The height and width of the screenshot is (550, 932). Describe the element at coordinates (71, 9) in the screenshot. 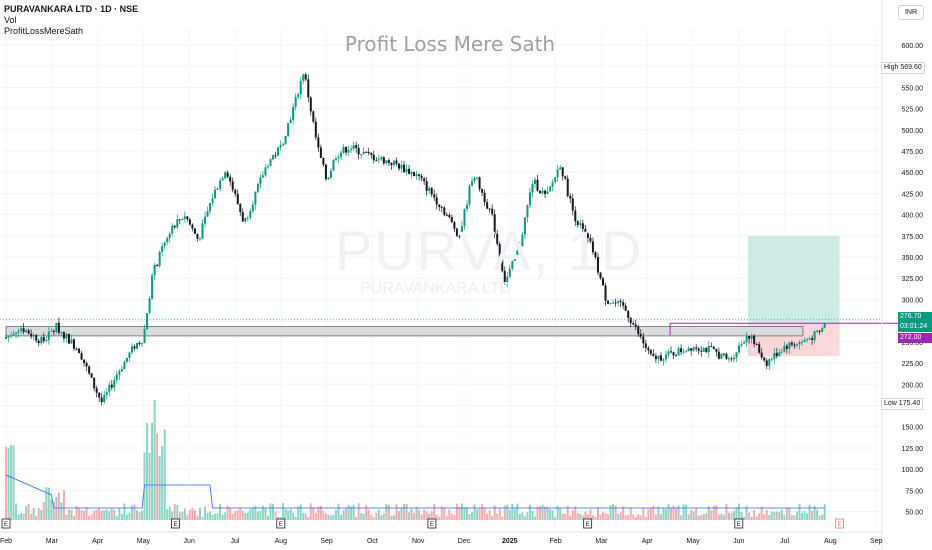

I see `symbol-title: PURAVANKARA LTD · 1D · NSE` at that location.